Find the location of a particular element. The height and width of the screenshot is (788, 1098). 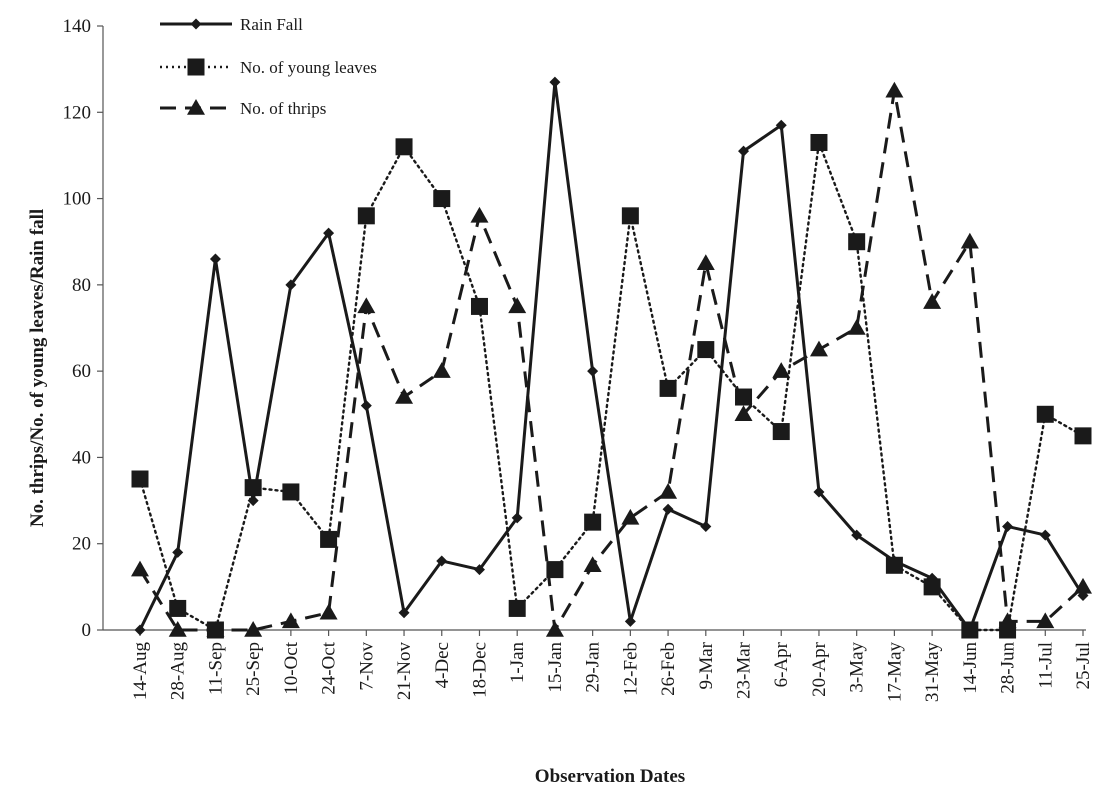

x-axis-title: Observation Dates is located at coordinates (610, 776).